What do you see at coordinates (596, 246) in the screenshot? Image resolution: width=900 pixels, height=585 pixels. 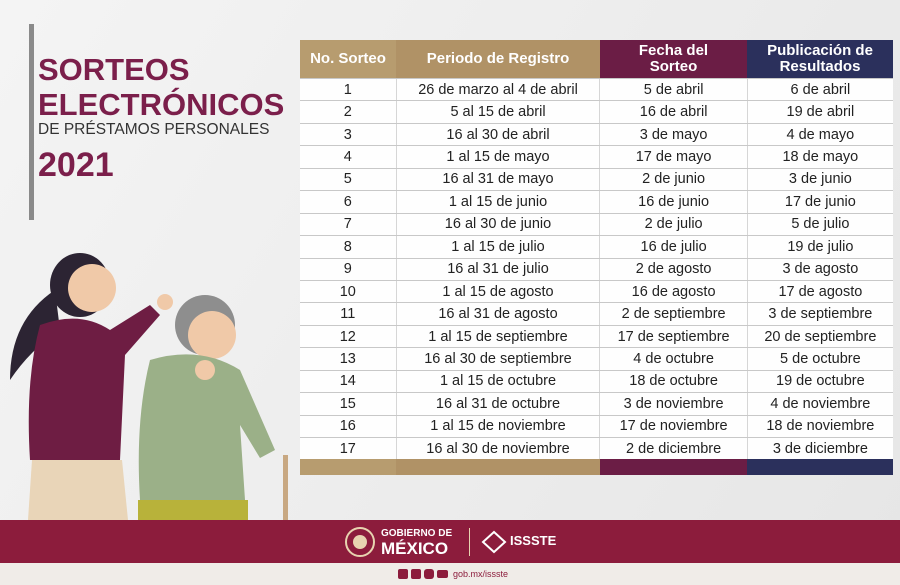 I see `table-row: 8 1 al 15 de julio 16 de julio 19 de julio` at bounding box center [596, 246].